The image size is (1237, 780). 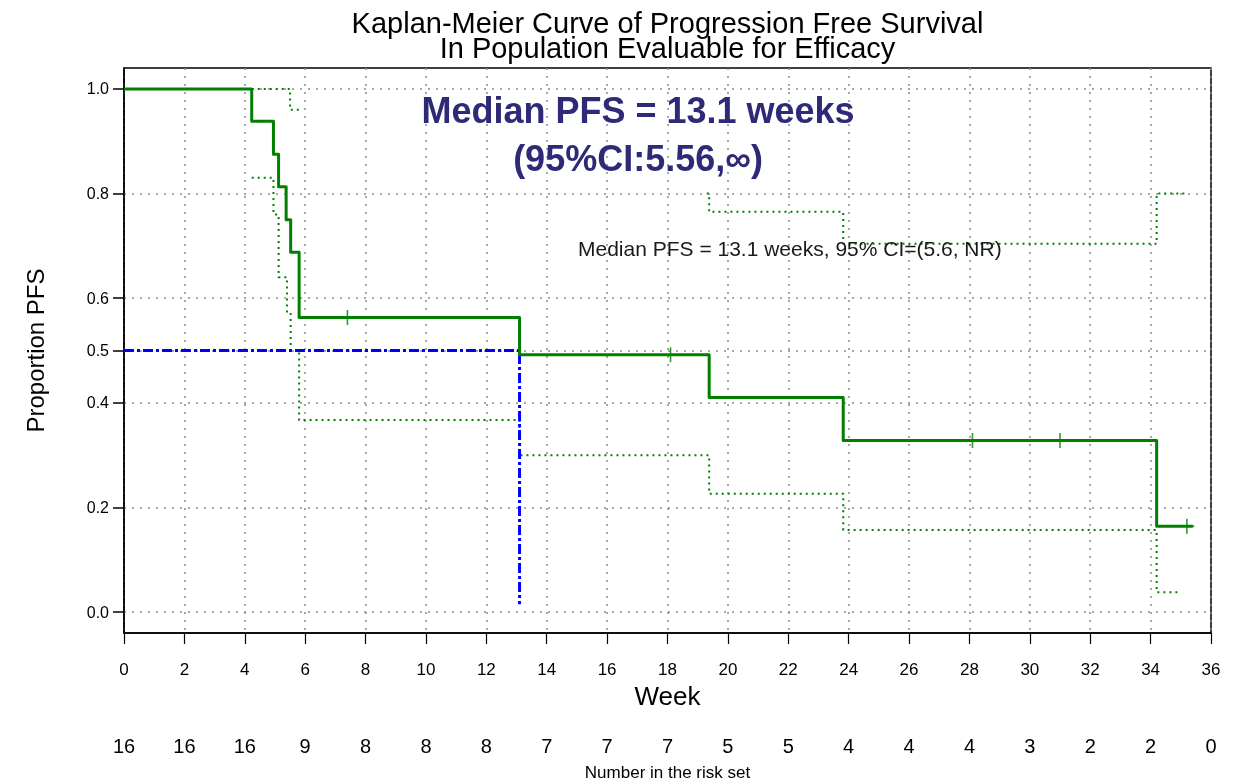 I want to click on data-label: 0, so click(x=1211, y=746).